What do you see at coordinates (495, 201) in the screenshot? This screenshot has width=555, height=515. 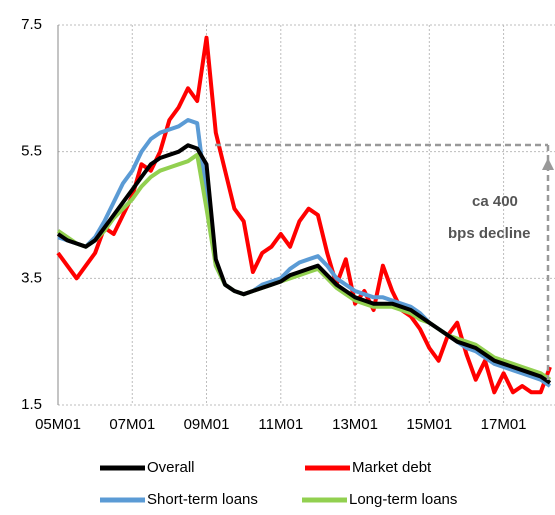 I see `annotation: ca 400` at bounding box center [495, 201].